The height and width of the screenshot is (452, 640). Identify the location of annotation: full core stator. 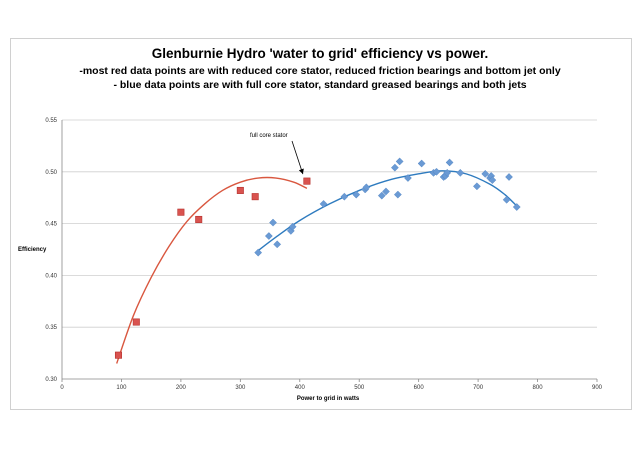
(277, 154).